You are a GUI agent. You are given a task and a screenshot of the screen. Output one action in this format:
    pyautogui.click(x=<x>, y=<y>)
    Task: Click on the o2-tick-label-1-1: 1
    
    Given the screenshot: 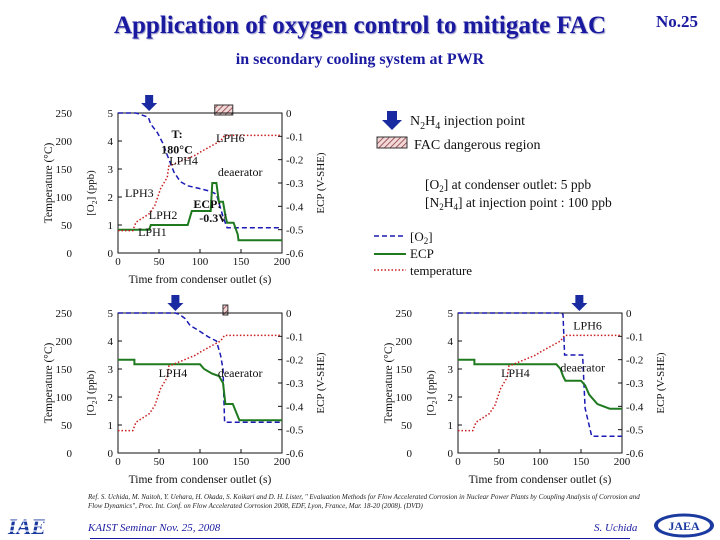 What is the action you would take?
    pyautogui.click(x=111, y=426)
    